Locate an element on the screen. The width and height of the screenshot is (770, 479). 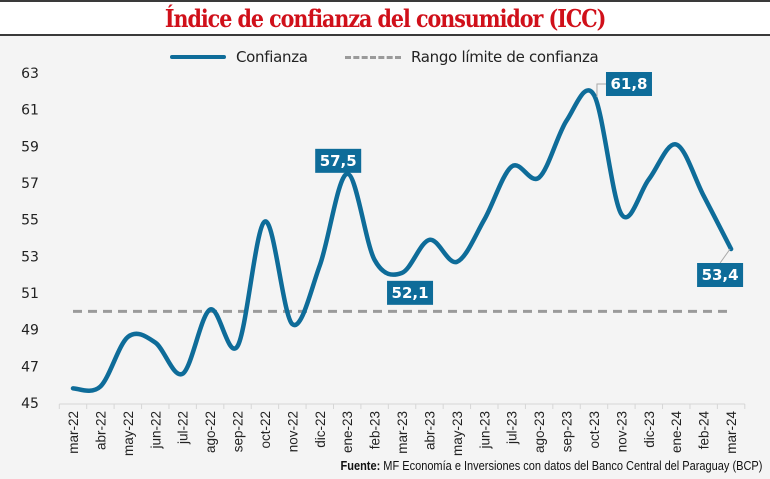
chart-title: Índice de confianza del consumidor (ICC) is located at coordinates (385, 18).